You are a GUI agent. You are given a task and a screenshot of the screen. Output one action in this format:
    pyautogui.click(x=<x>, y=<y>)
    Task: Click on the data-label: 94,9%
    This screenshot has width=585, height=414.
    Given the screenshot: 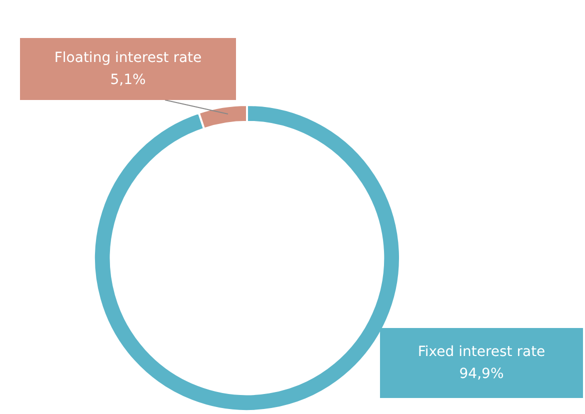 What is the action you would take?
    pyautogui.click(x=481, y=374)
    